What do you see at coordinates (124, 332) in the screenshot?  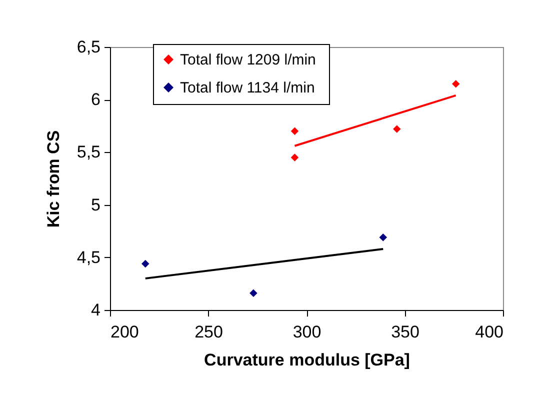 I see `x-tick-label: 200` at bounding box center [124, 332].